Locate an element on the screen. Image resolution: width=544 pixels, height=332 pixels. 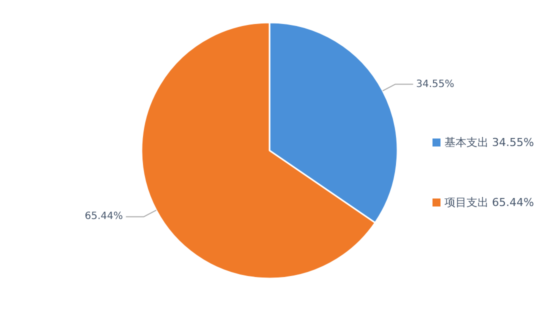
legend-label: 基本支出 34.55% is located at coordinates (489, 142).